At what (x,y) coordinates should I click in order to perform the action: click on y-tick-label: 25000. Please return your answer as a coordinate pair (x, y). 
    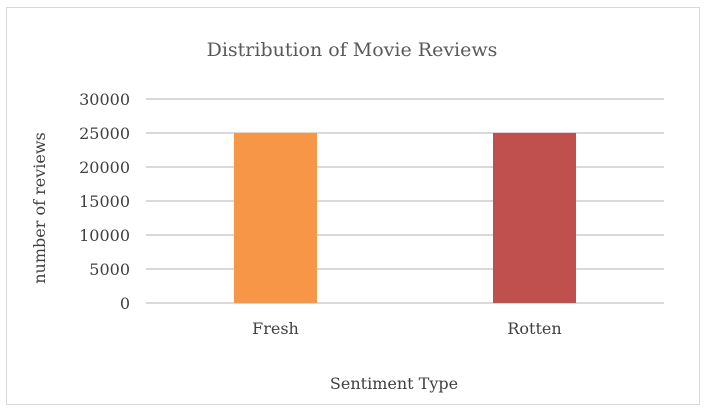
    Looking at the image, I should click on (104, 133).